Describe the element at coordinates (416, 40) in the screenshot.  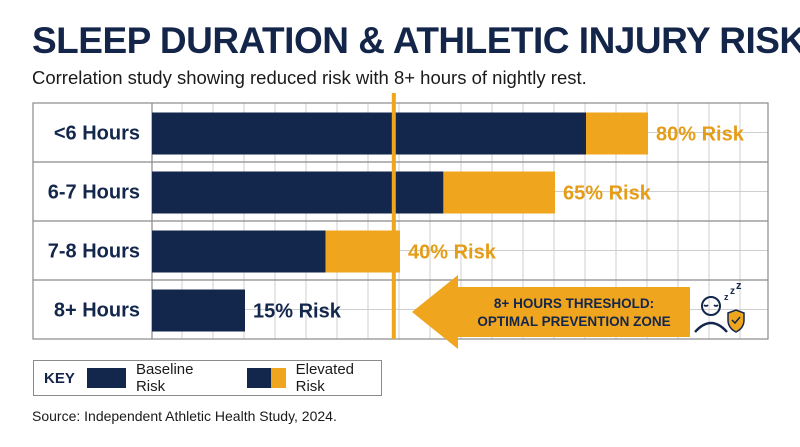
I see `chart-title: SLEEP DURATION & ATHLETIC INJURY RISK` at that location.